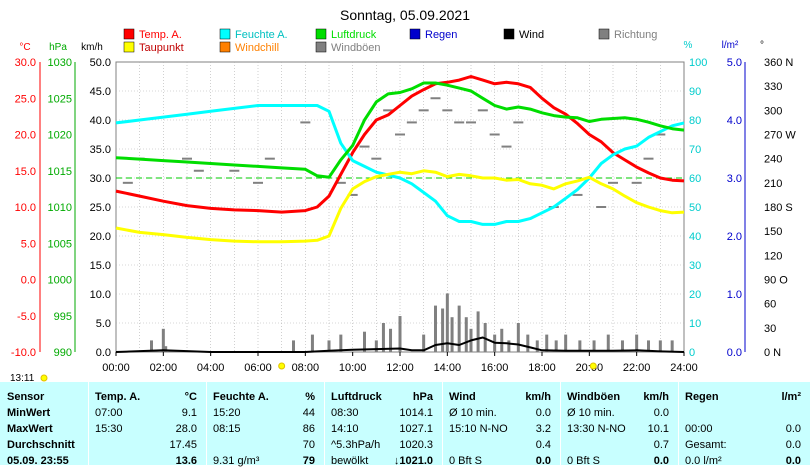 This screenshot has height=467, width=810. What do you see at coordinates (345, 413) in the screenshot?
I see `table-cell-label: 08:30` at bounding box center [345, 413].